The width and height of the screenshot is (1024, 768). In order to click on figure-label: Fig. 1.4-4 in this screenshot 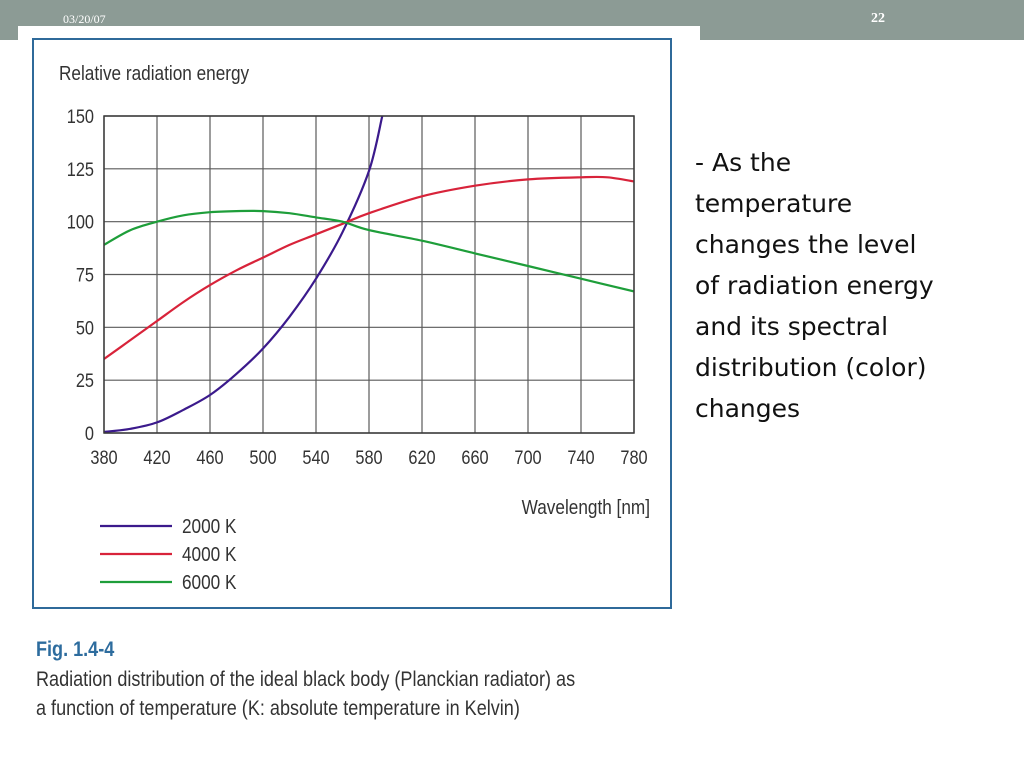, I will do `click(75, 649)`.